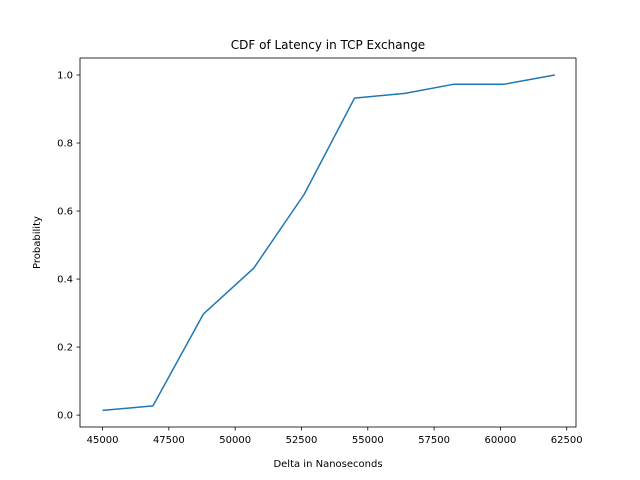 The height and width of the screenshot is (480, 640). I want to click on y-tick-label: 1.0, so click(65, 76).